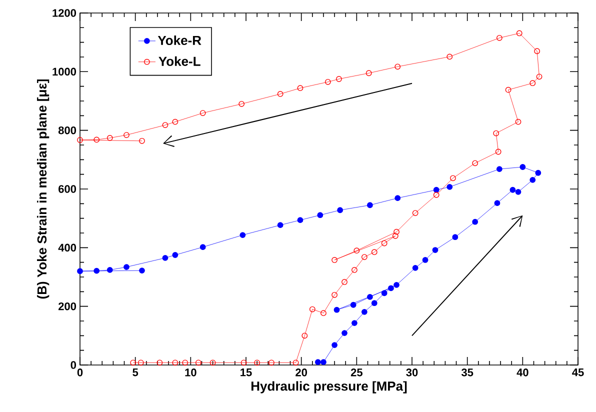 This screenshot has height=412, width=596. I want to click on x-tick-label: 25, so click(356, 372).